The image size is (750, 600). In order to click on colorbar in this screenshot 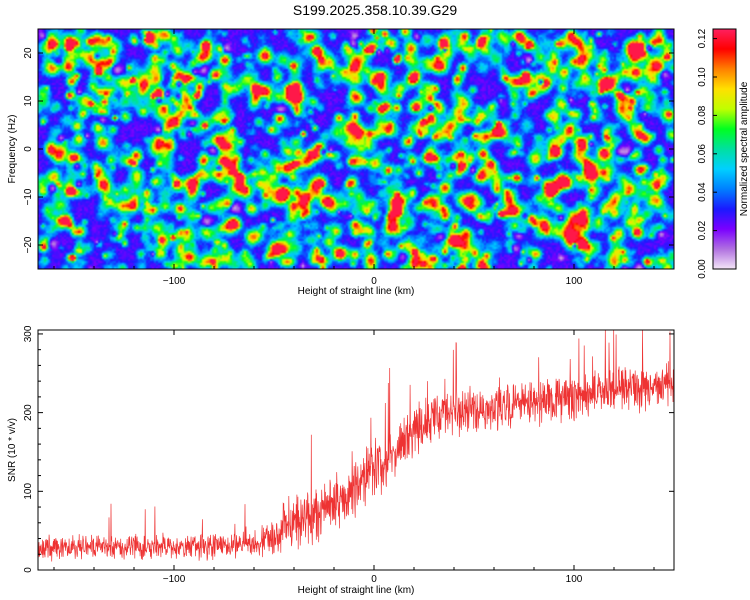, I will do `click(724, 149)`.